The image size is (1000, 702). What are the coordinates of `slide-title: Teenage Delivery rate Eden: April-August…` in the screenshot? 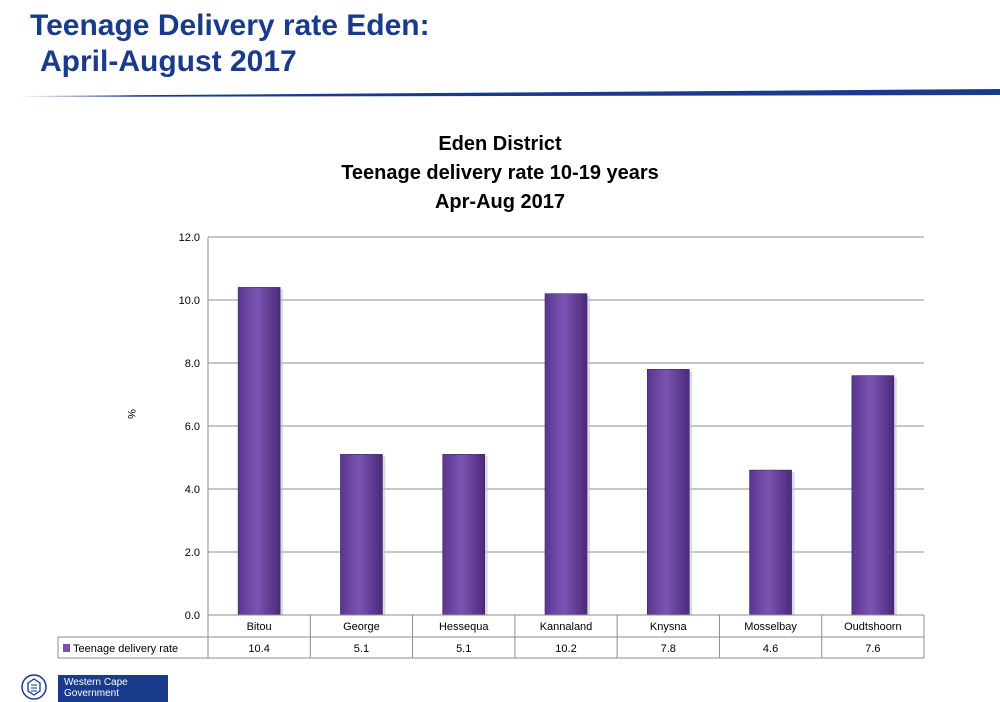 It's located at (230, 44).